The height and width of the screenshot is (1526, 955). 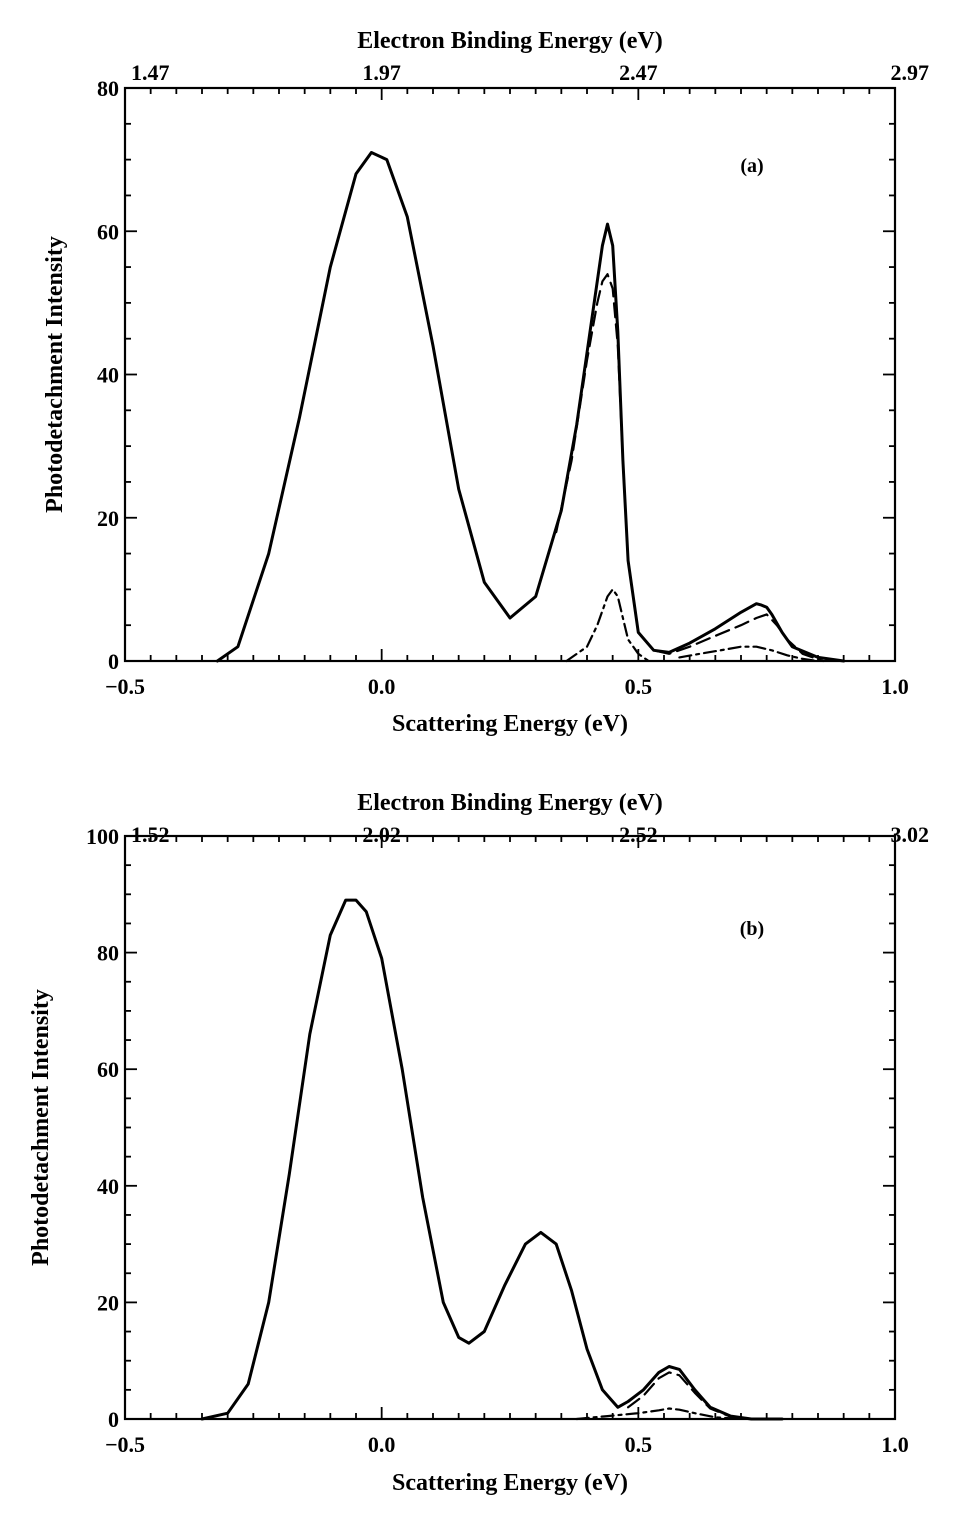 What do you see at coordinates (895, 1444) in the screenshot?
I see `chart-b-x-tick-label: 1.0` at bounding box center [895, 1444].